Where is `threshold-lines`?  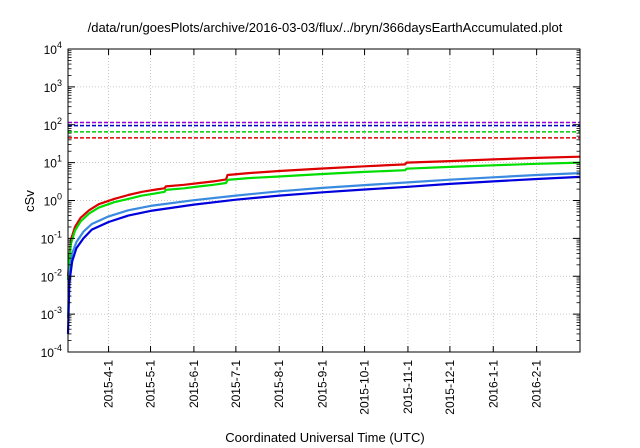 threshold-lines is located at coordinates (324, 130).